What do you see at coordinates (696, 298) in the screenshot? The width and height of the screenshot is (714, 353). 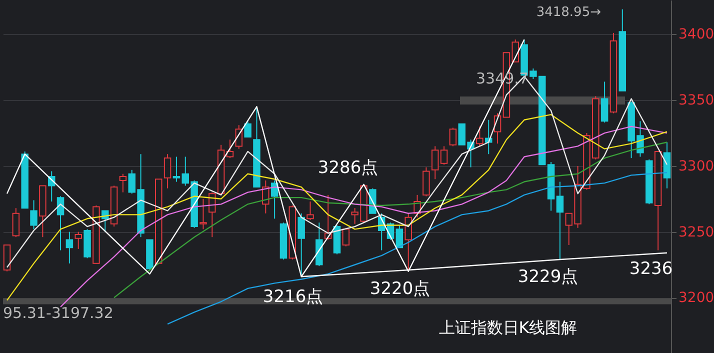 I see `y-tick-label: 3200` at bounding box center [696, 298].